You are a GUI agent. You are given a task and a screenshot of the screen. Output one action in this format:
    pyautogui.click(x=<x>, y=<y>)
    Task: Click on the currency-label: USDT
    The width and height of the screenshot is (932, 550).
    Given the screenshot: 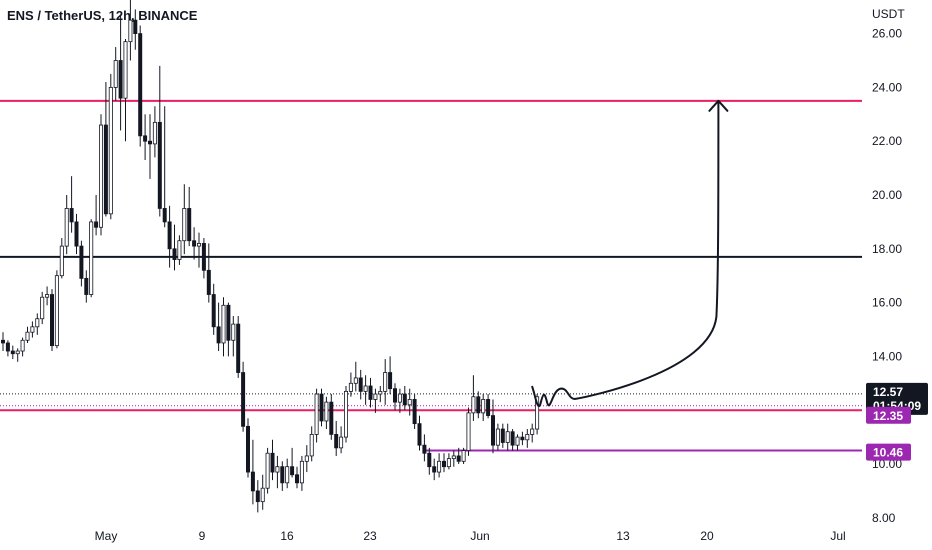 What is the action you would take?
    pyautogui.click(x=888, y=14)
    